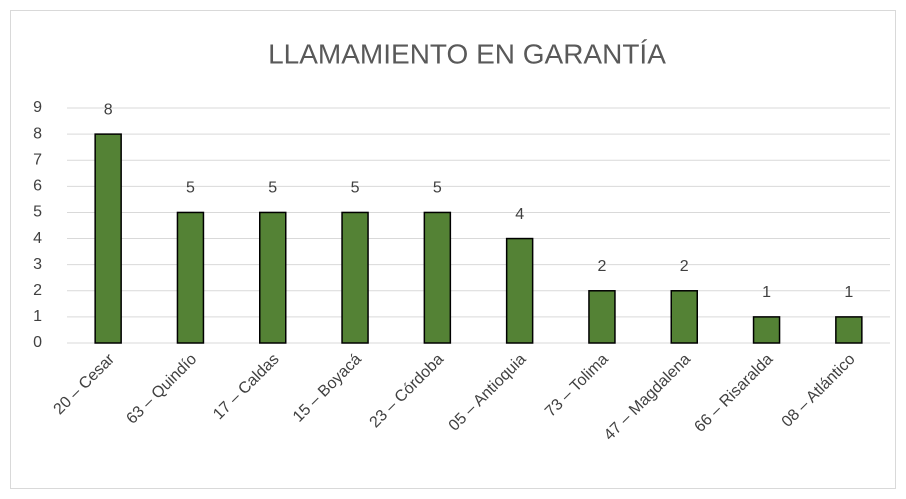 This screenshot has height=499, width=906. Describe the element at coordinates (37, 342) in the screenshot. I see `y-tick-label: 0` at that location.